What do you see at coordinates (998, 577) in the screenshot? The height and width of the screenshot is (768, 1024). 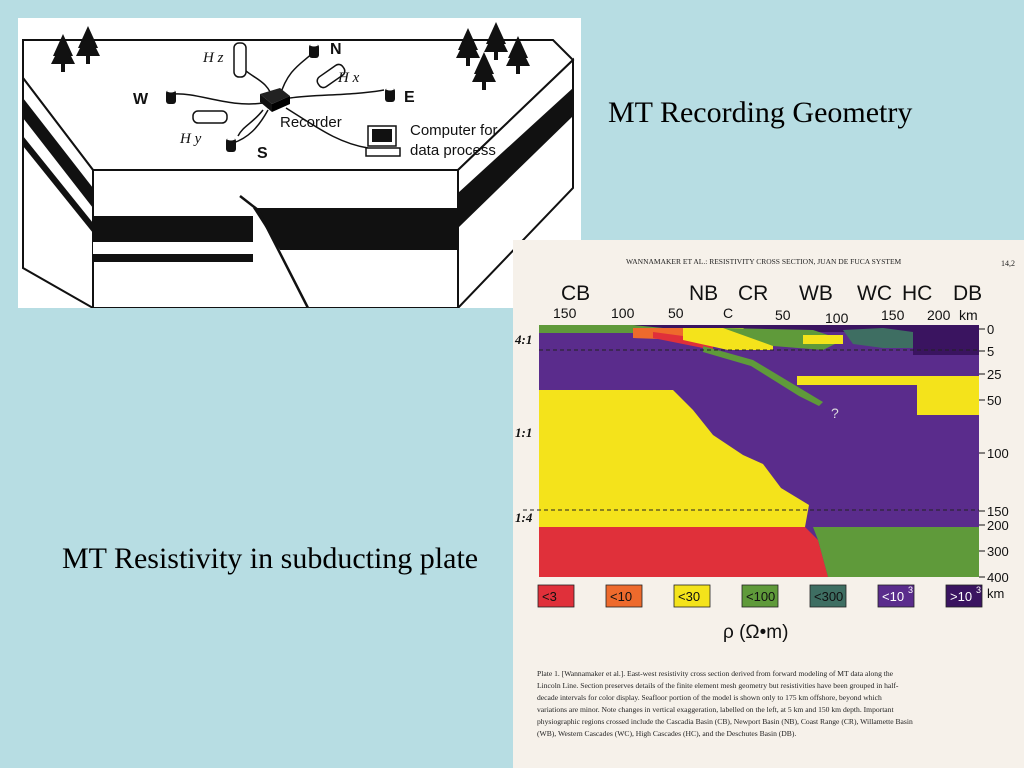 I see `depth-label: 400` at bounding box center [998, 577].